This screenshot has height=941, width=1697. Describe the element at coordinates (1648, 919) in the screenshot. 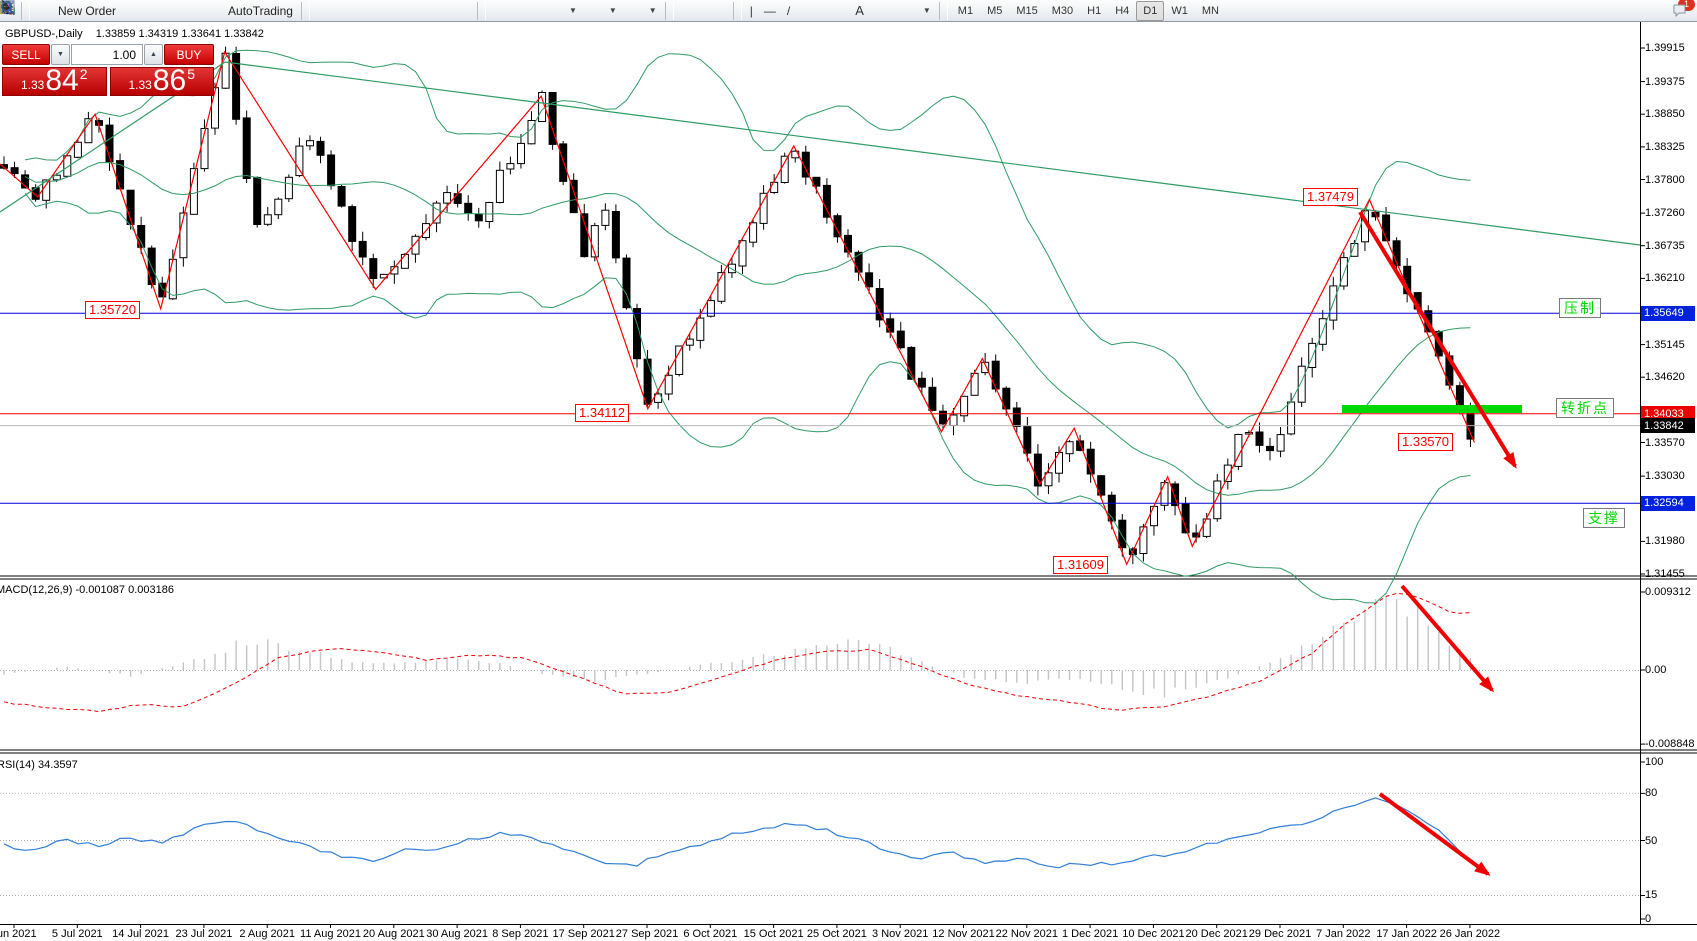

I see `rsi-tick-label: 0` at that location.